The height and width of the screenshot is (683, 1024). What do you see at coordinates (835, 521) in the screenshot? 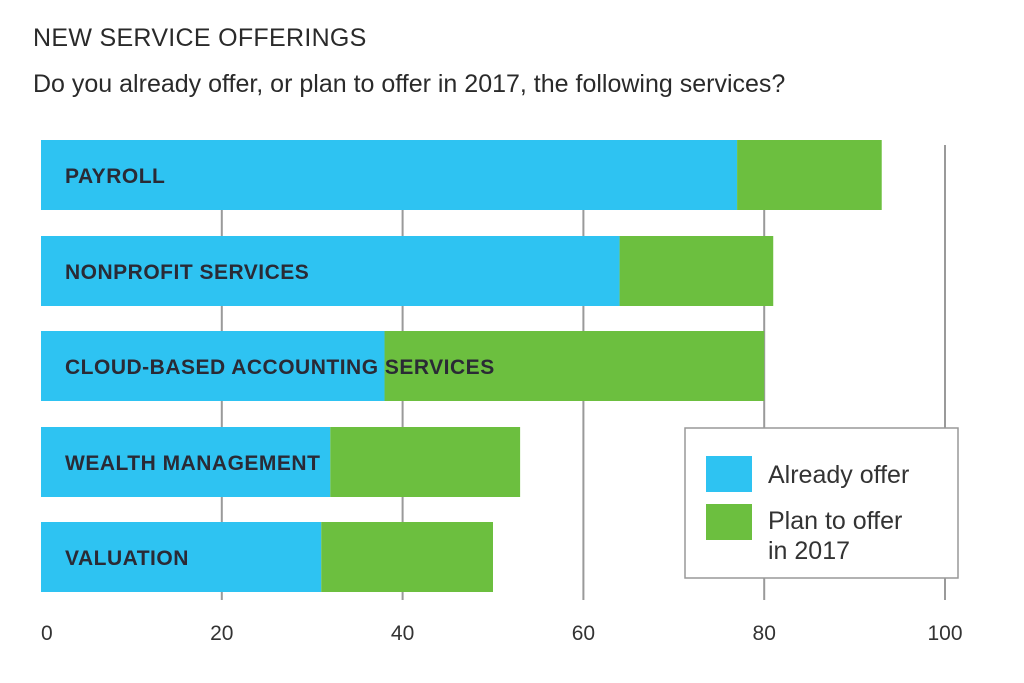
I see `legend-label-plan: Plan to offer` at bounding box center [835, 521].